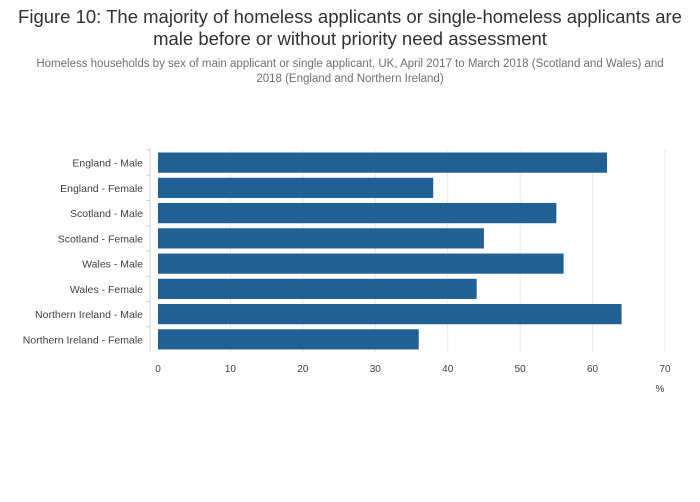  I want to click on category-label: Wales - Male, so click(112, 265).